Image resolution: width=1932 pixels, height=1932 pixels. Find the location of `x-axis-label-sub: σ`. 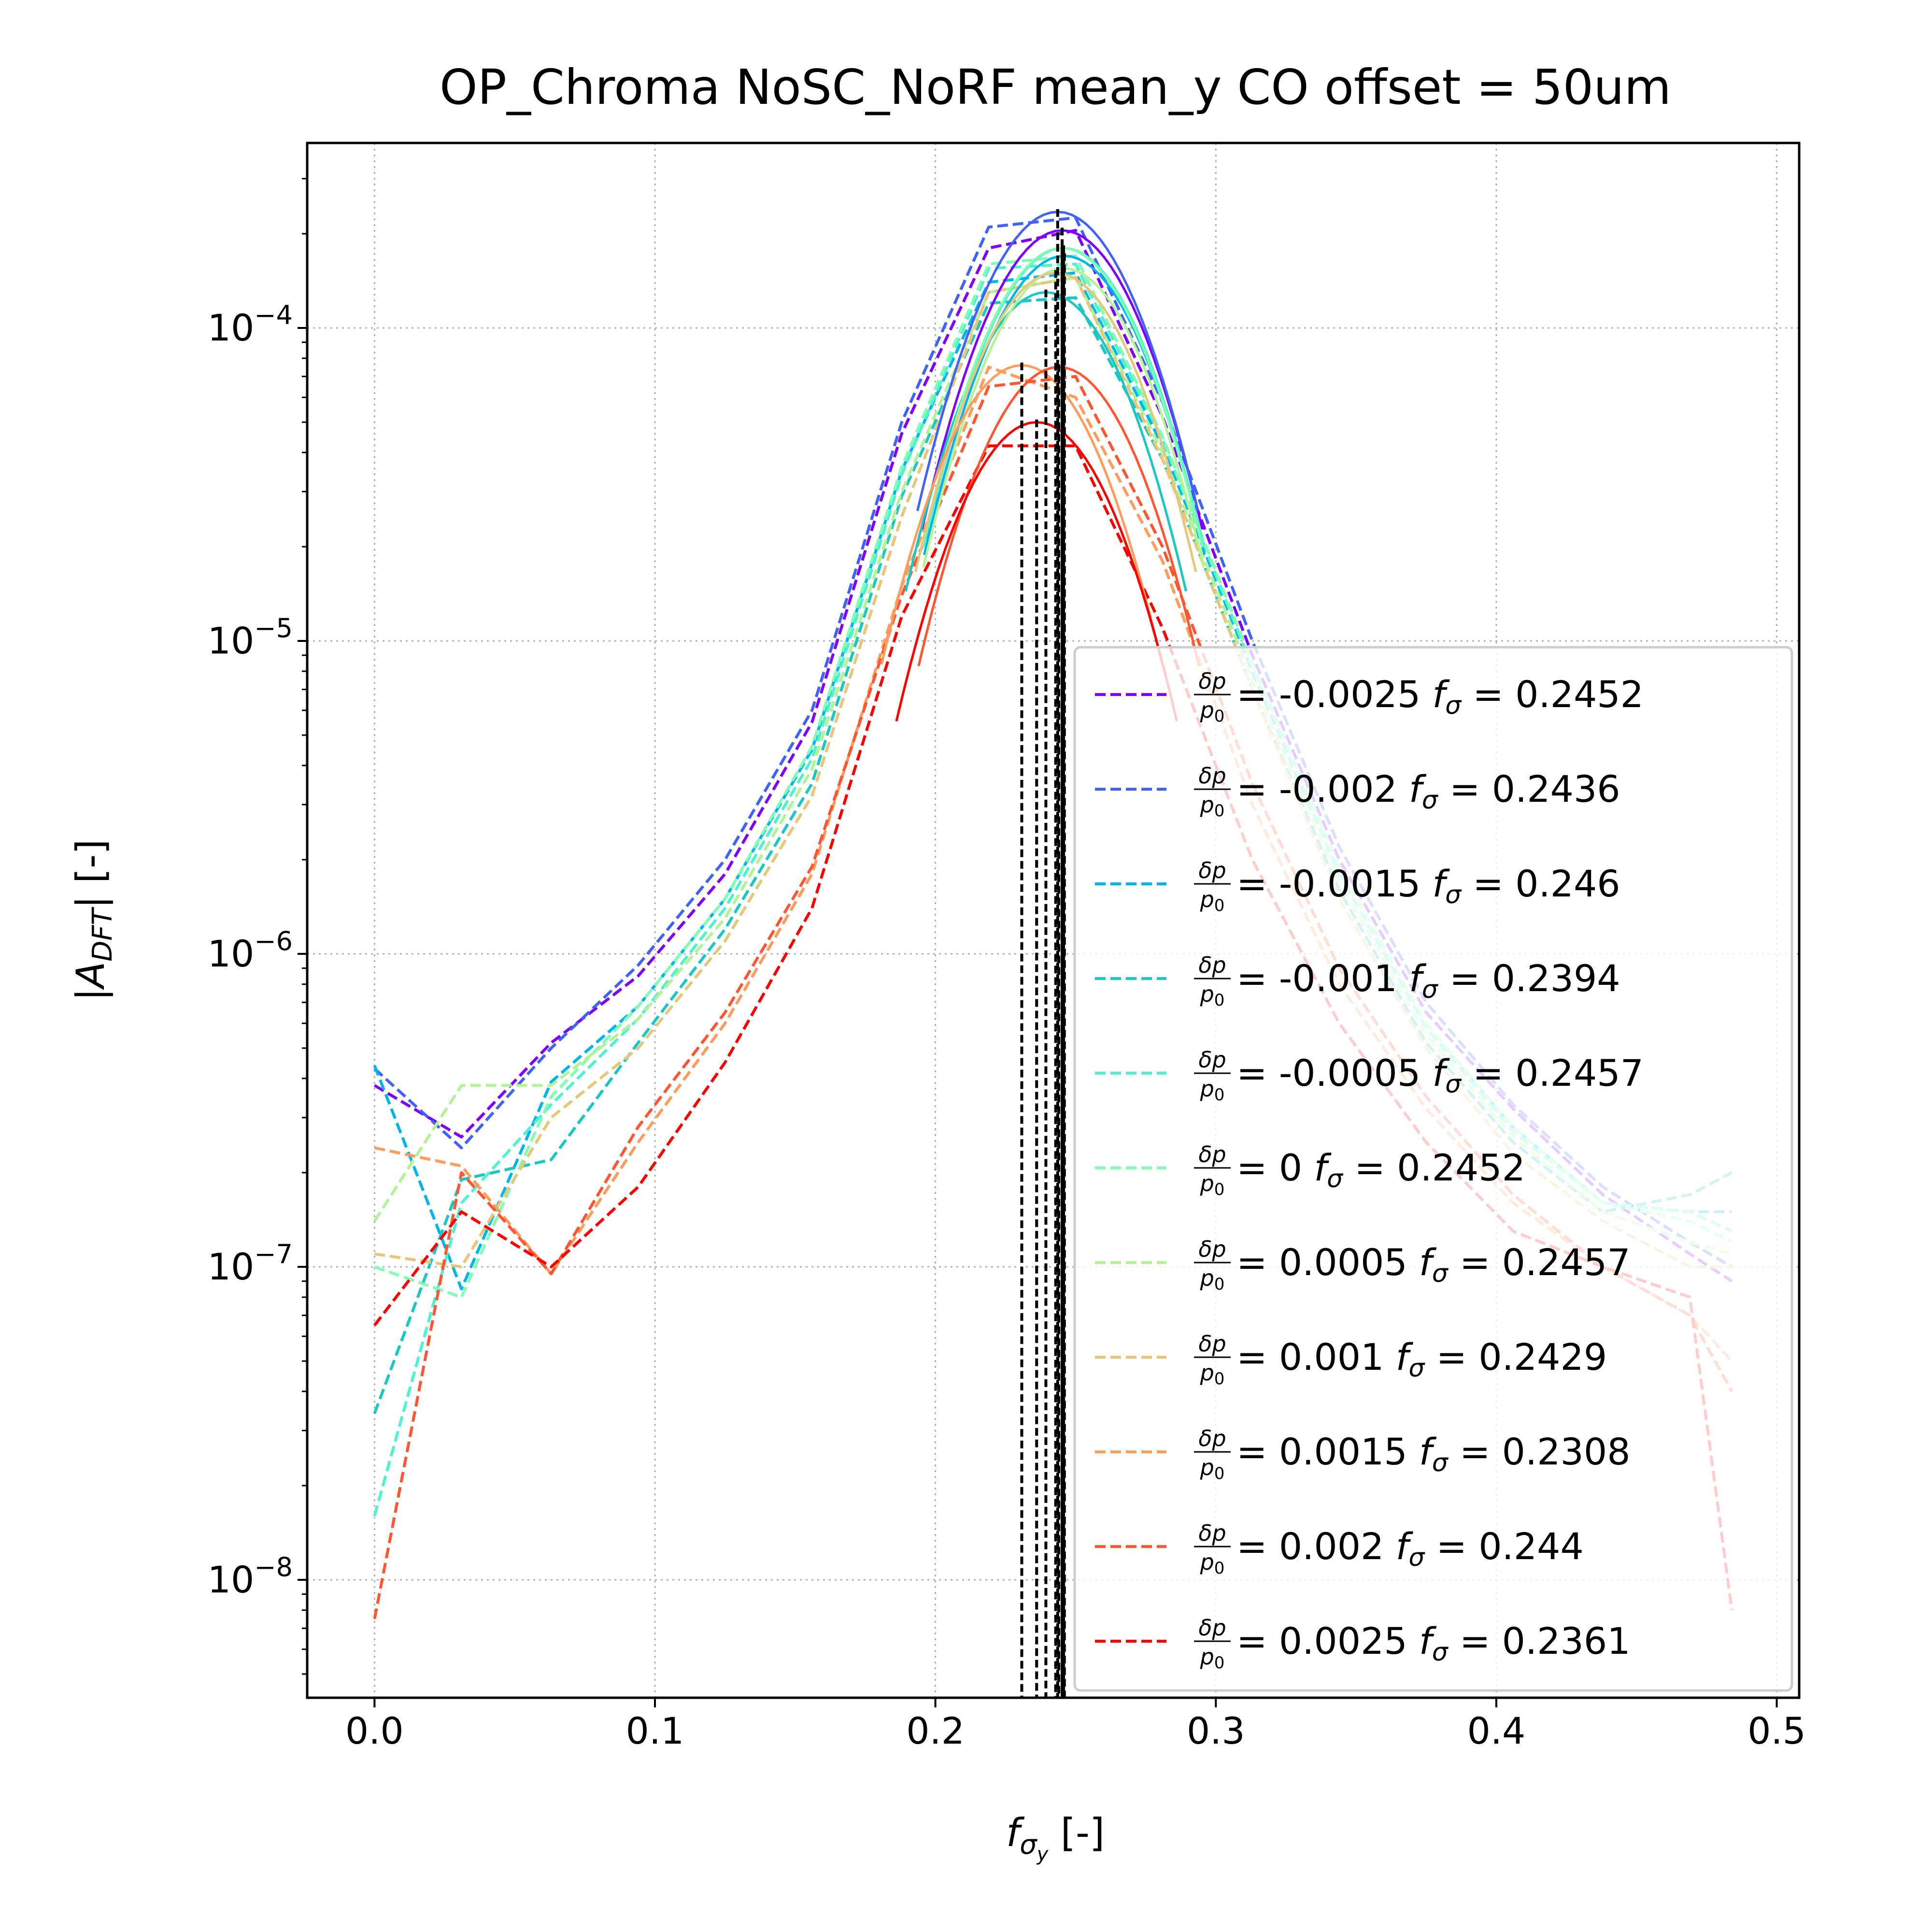

x-axis-label-sub: σ is located at coordinates (1028, 1845).